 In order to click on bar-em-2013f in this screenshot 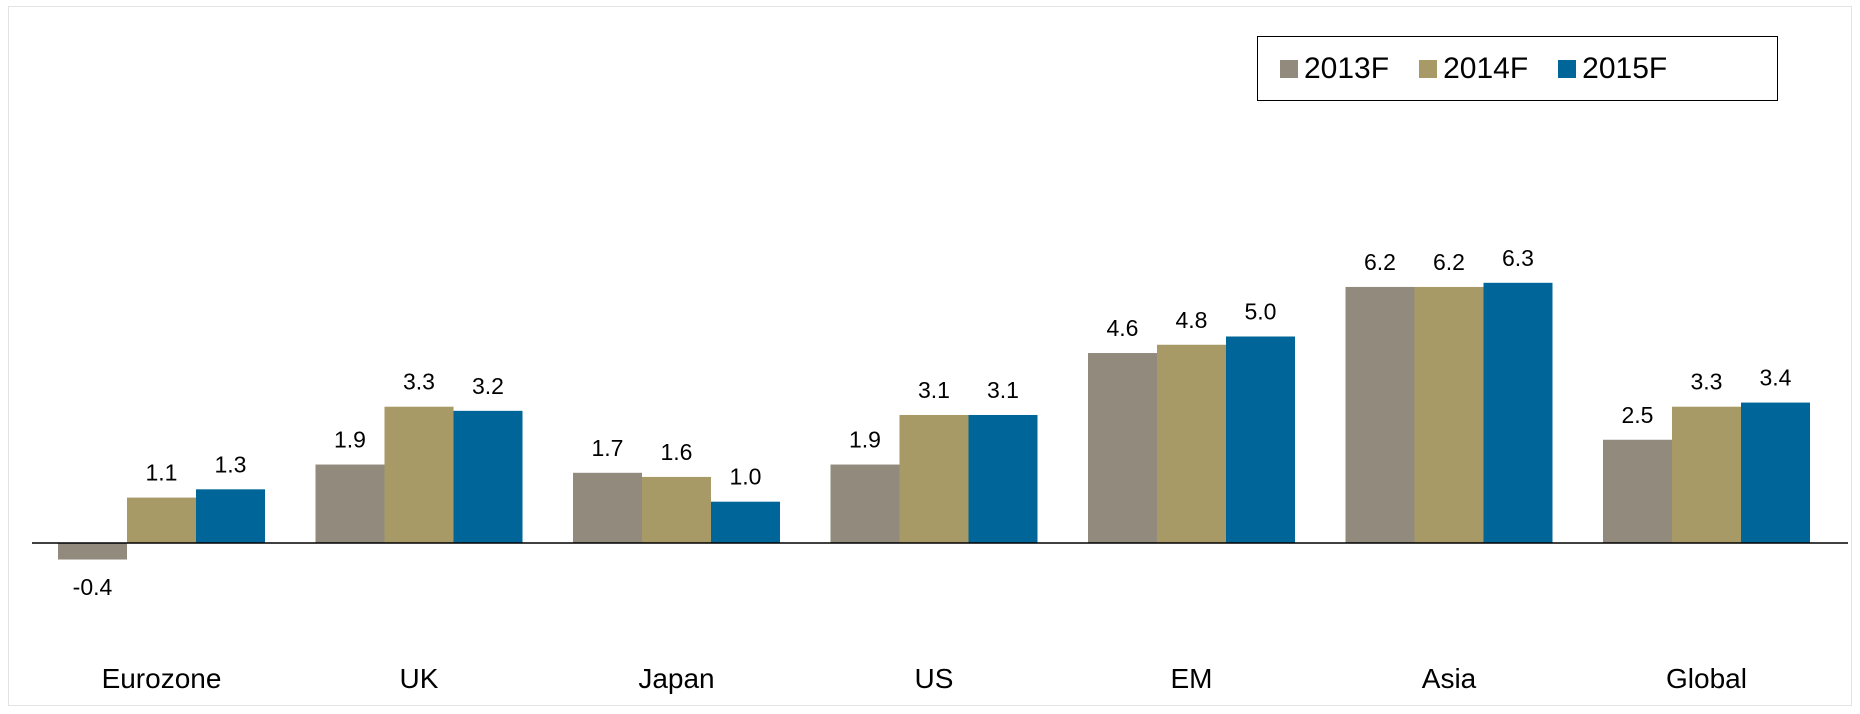, I will do `click(1122, 448)`.